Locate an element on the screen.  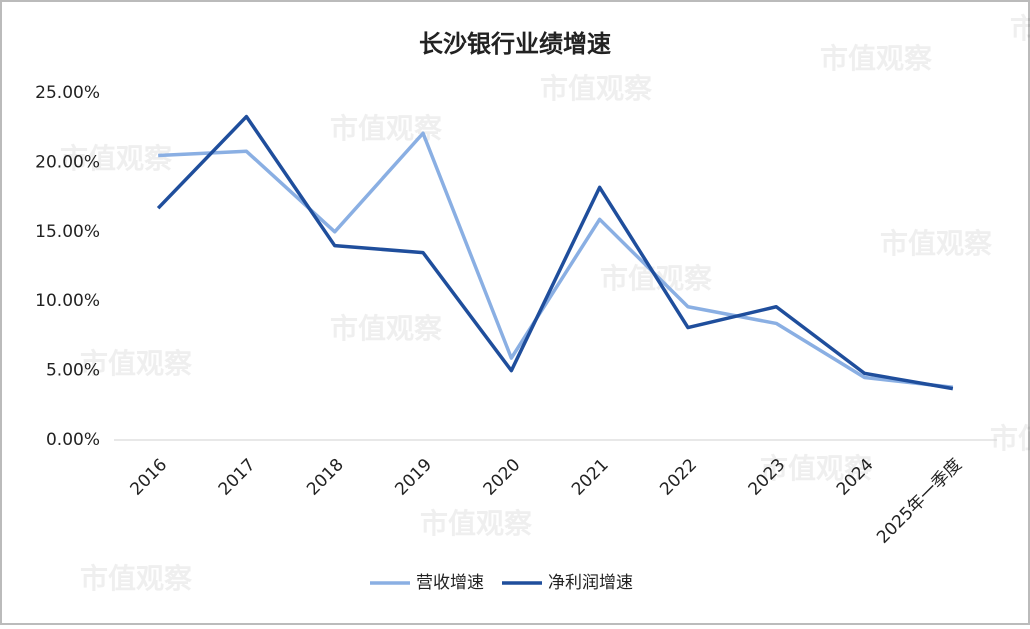
y-tick-label: 5.00% is located at coordinates (73, 371).